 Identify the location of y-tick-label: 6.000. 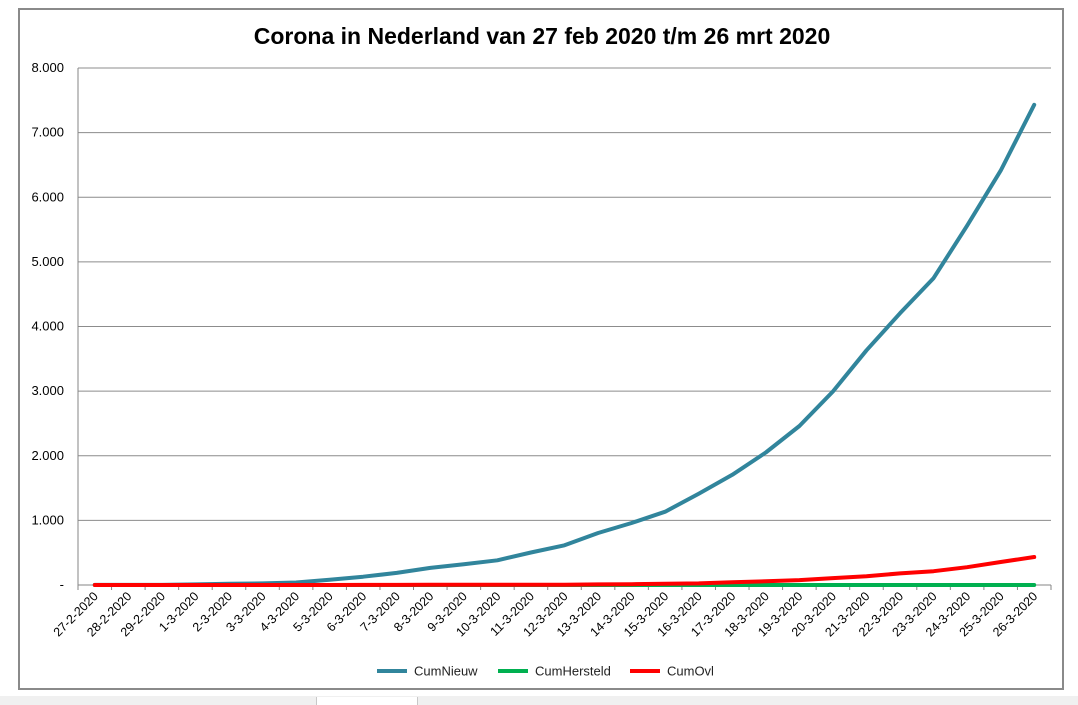
(47, 196).